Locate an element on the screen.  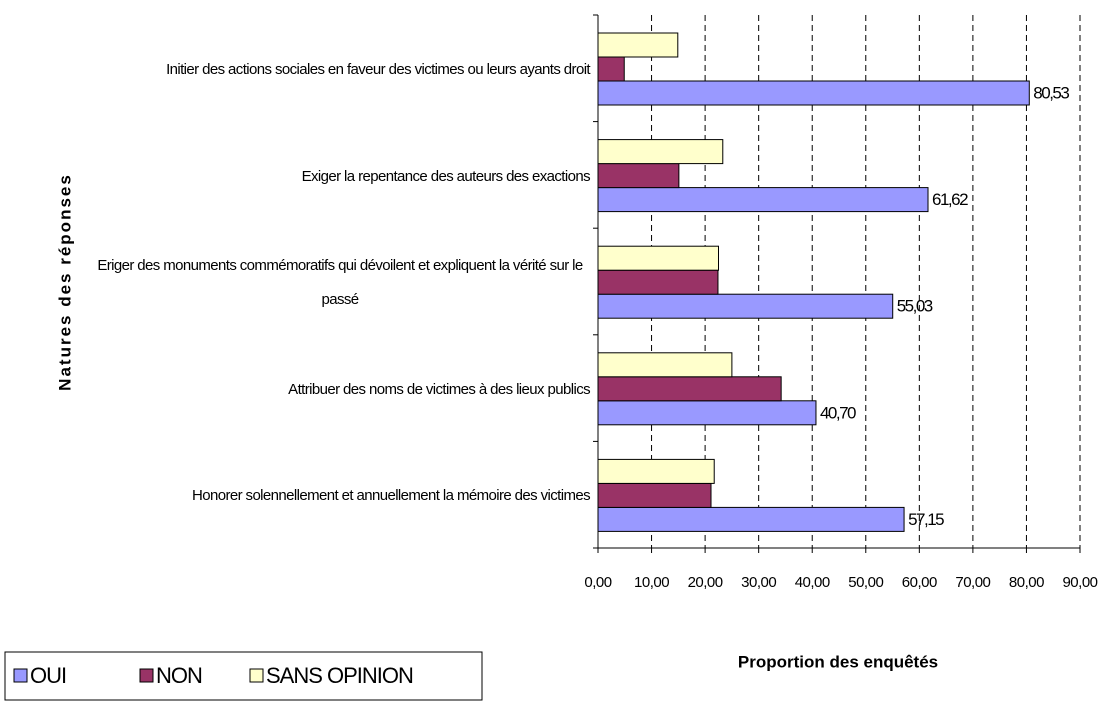
x-tick-label: 70,00 is located at coordinates (972, 582).